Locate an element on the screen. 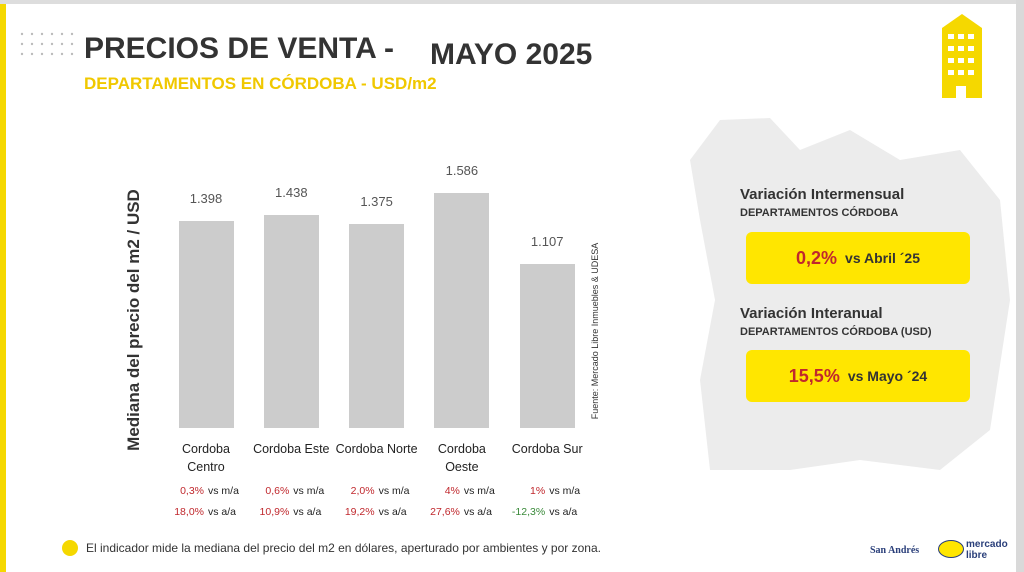  subtitle: DEPARTAMENTOS EN CÓRDOBA - USD/m2 is located at coordinates (260, 83).